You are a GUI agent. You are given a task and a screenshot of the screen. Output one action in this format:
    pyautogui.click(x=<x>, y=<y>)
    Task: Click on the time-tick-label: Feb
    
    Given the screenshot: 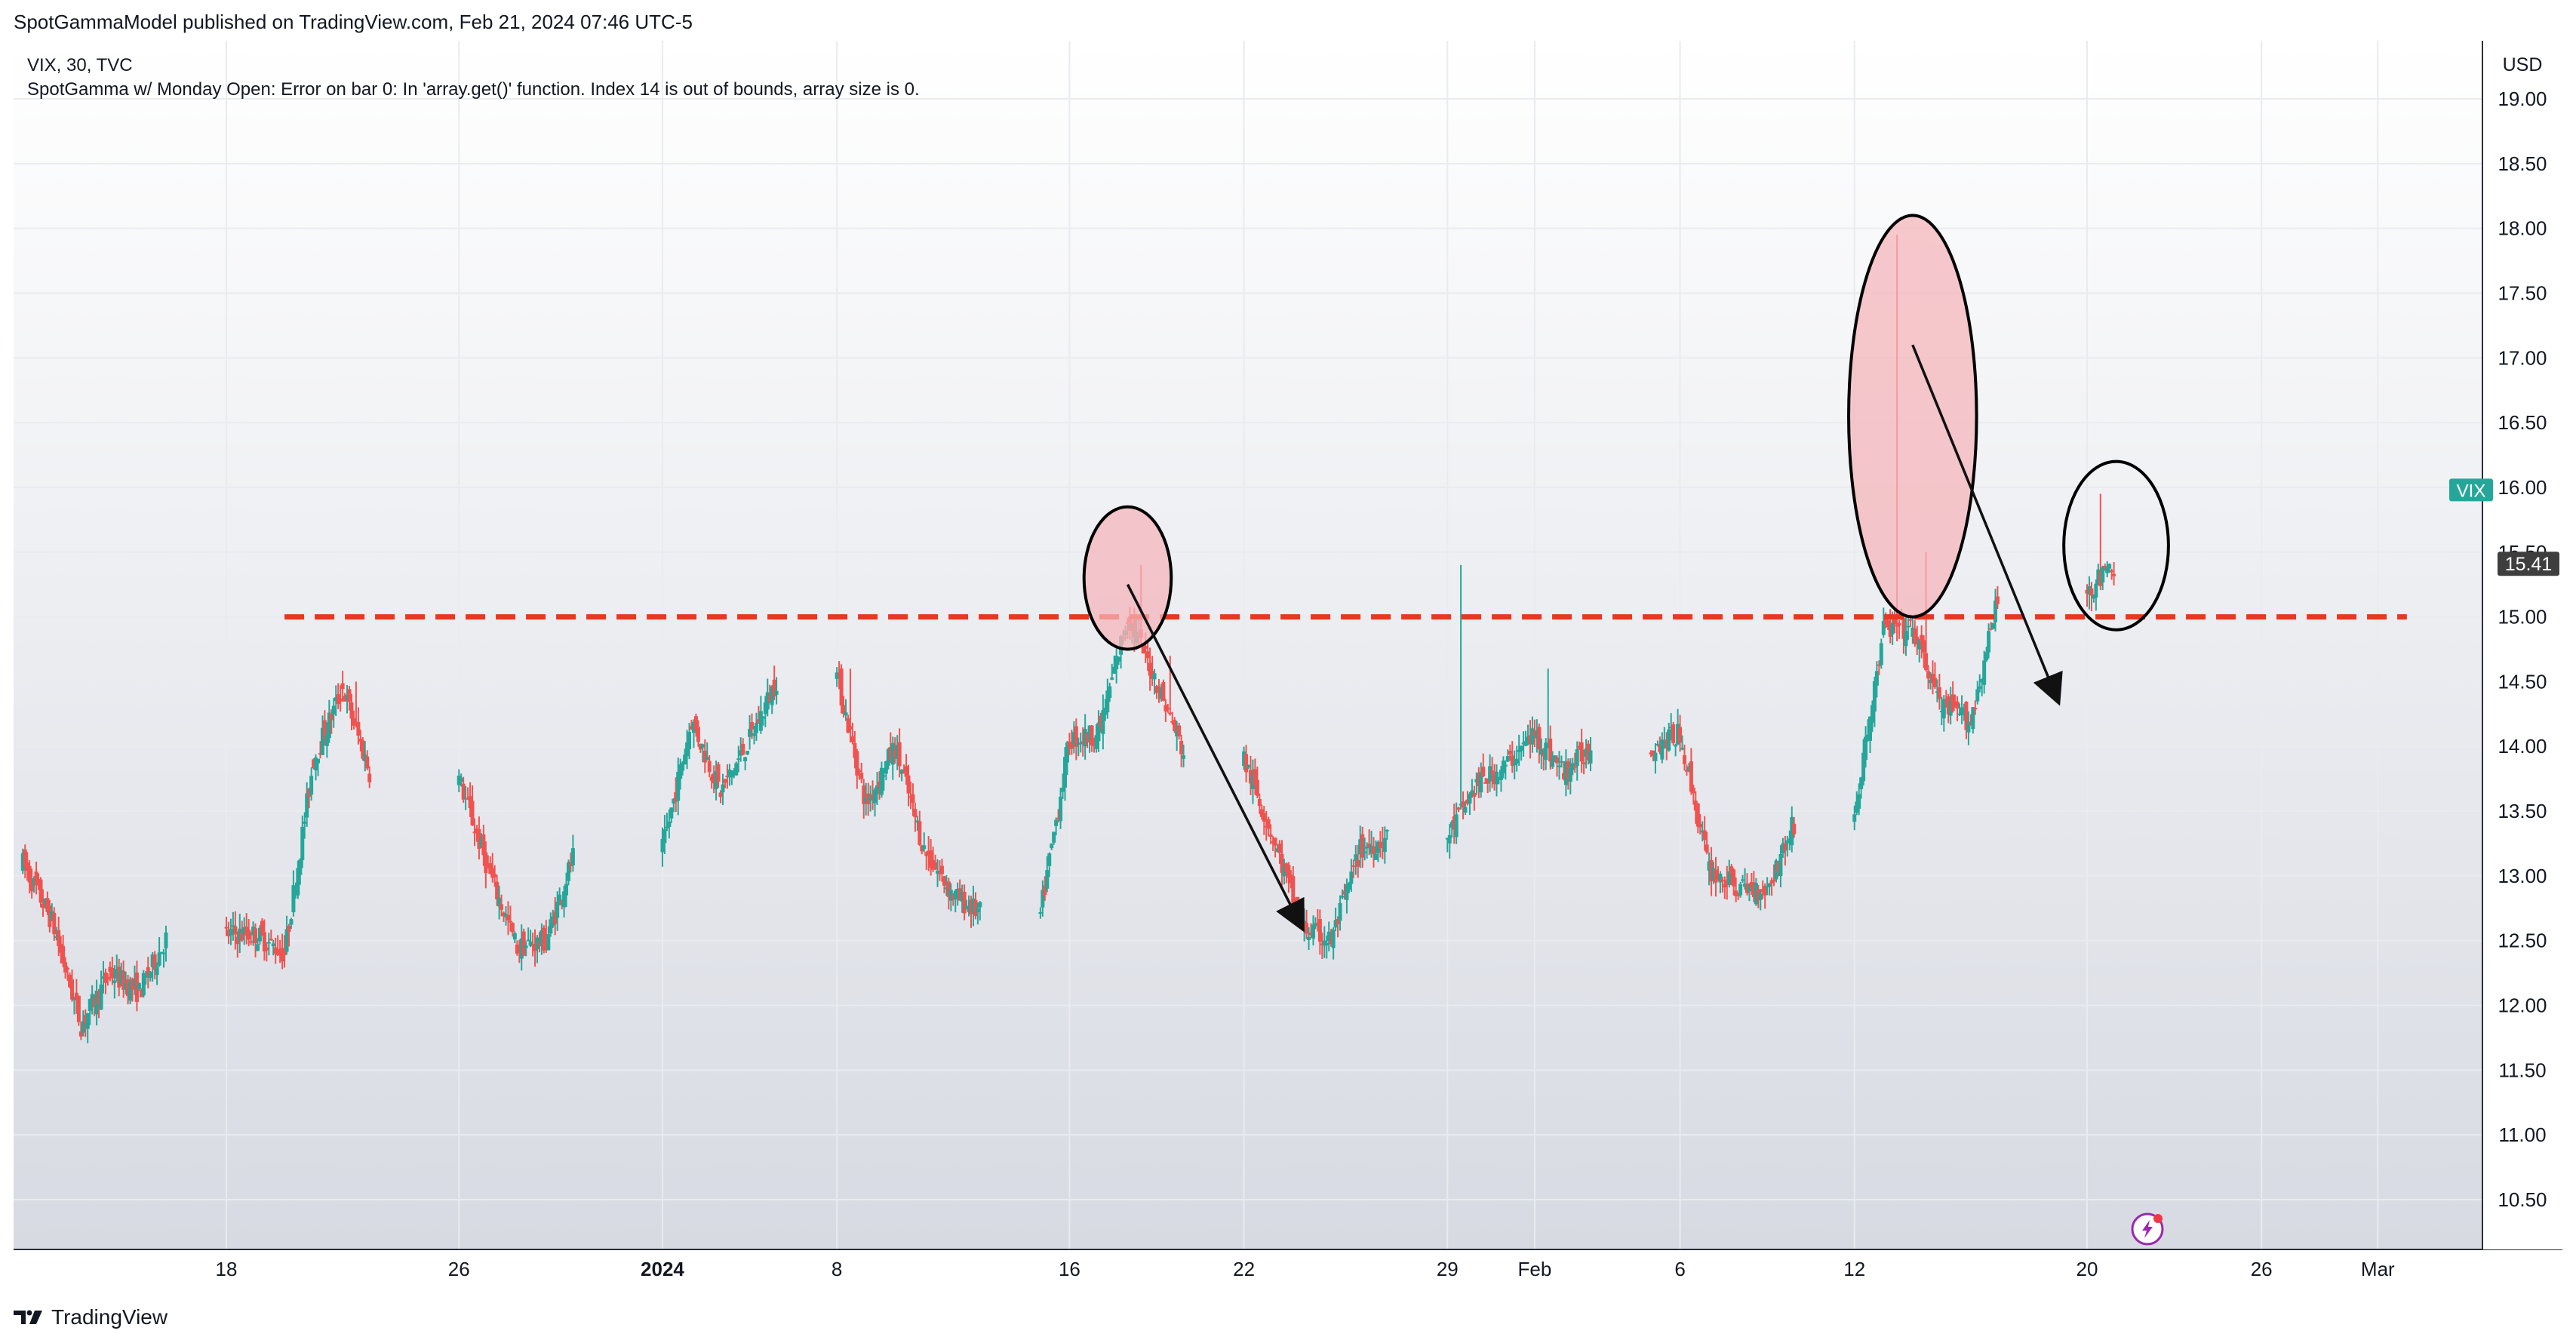 What is the action you would take?
    pyautogui.click(x=1535, y=1269)
    